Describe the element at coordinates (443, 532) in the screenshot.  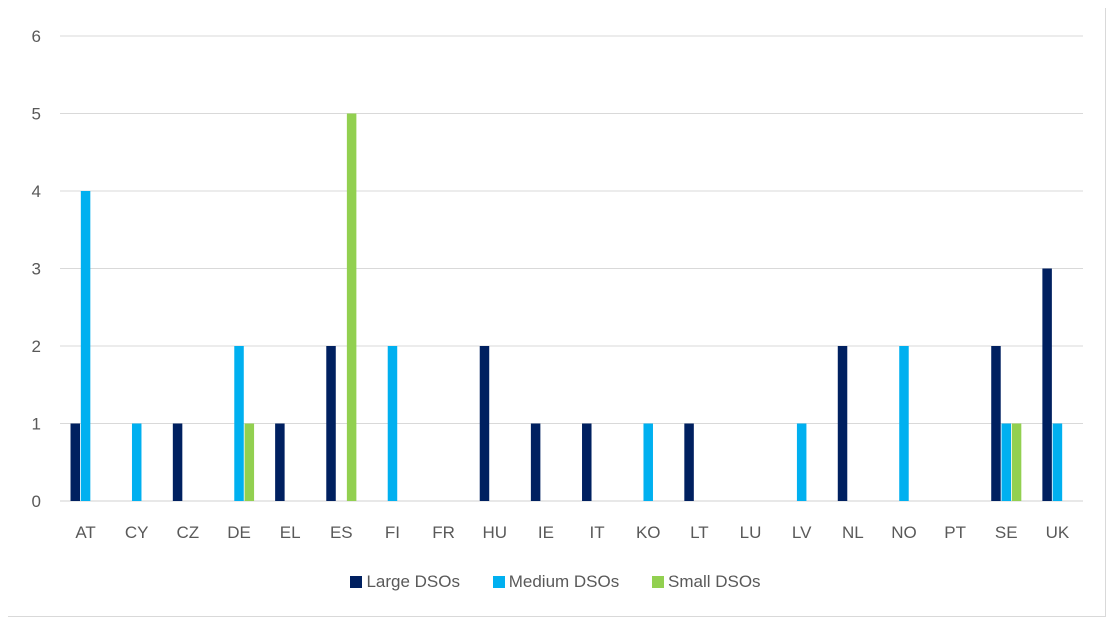
I see `x-tick-label: FR` at that location.